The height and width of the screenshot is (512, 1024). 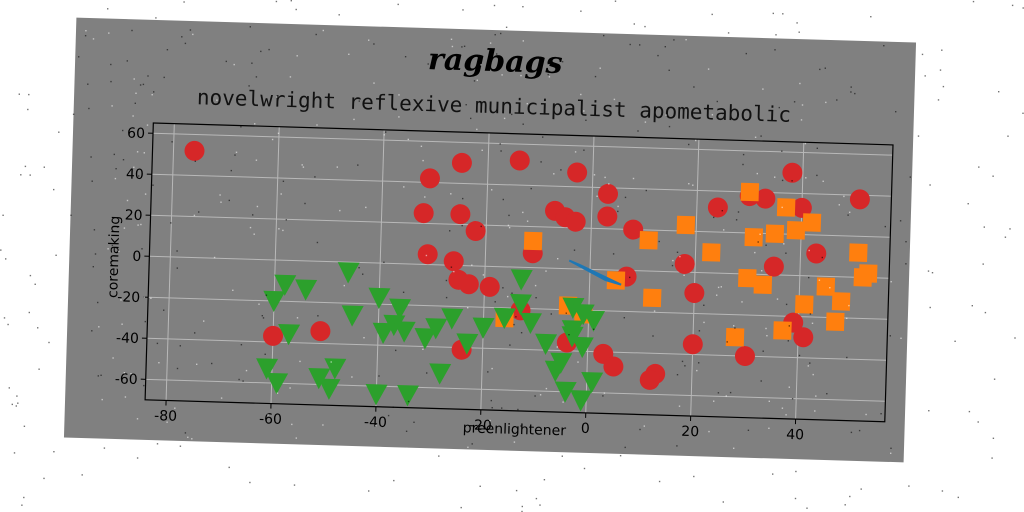 I want to click on y-axis-label: coremaking, so click(x=114, y=257).